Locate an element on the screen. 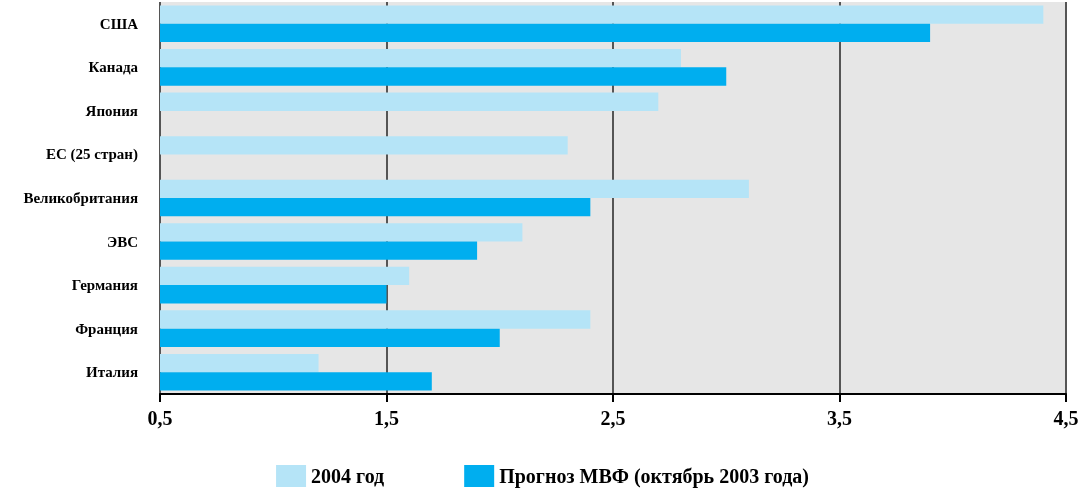 The width and height of the screenshot is (1085, 494). y-tick-label: ЕС (25 стран) is located at coordinates (91, 155).